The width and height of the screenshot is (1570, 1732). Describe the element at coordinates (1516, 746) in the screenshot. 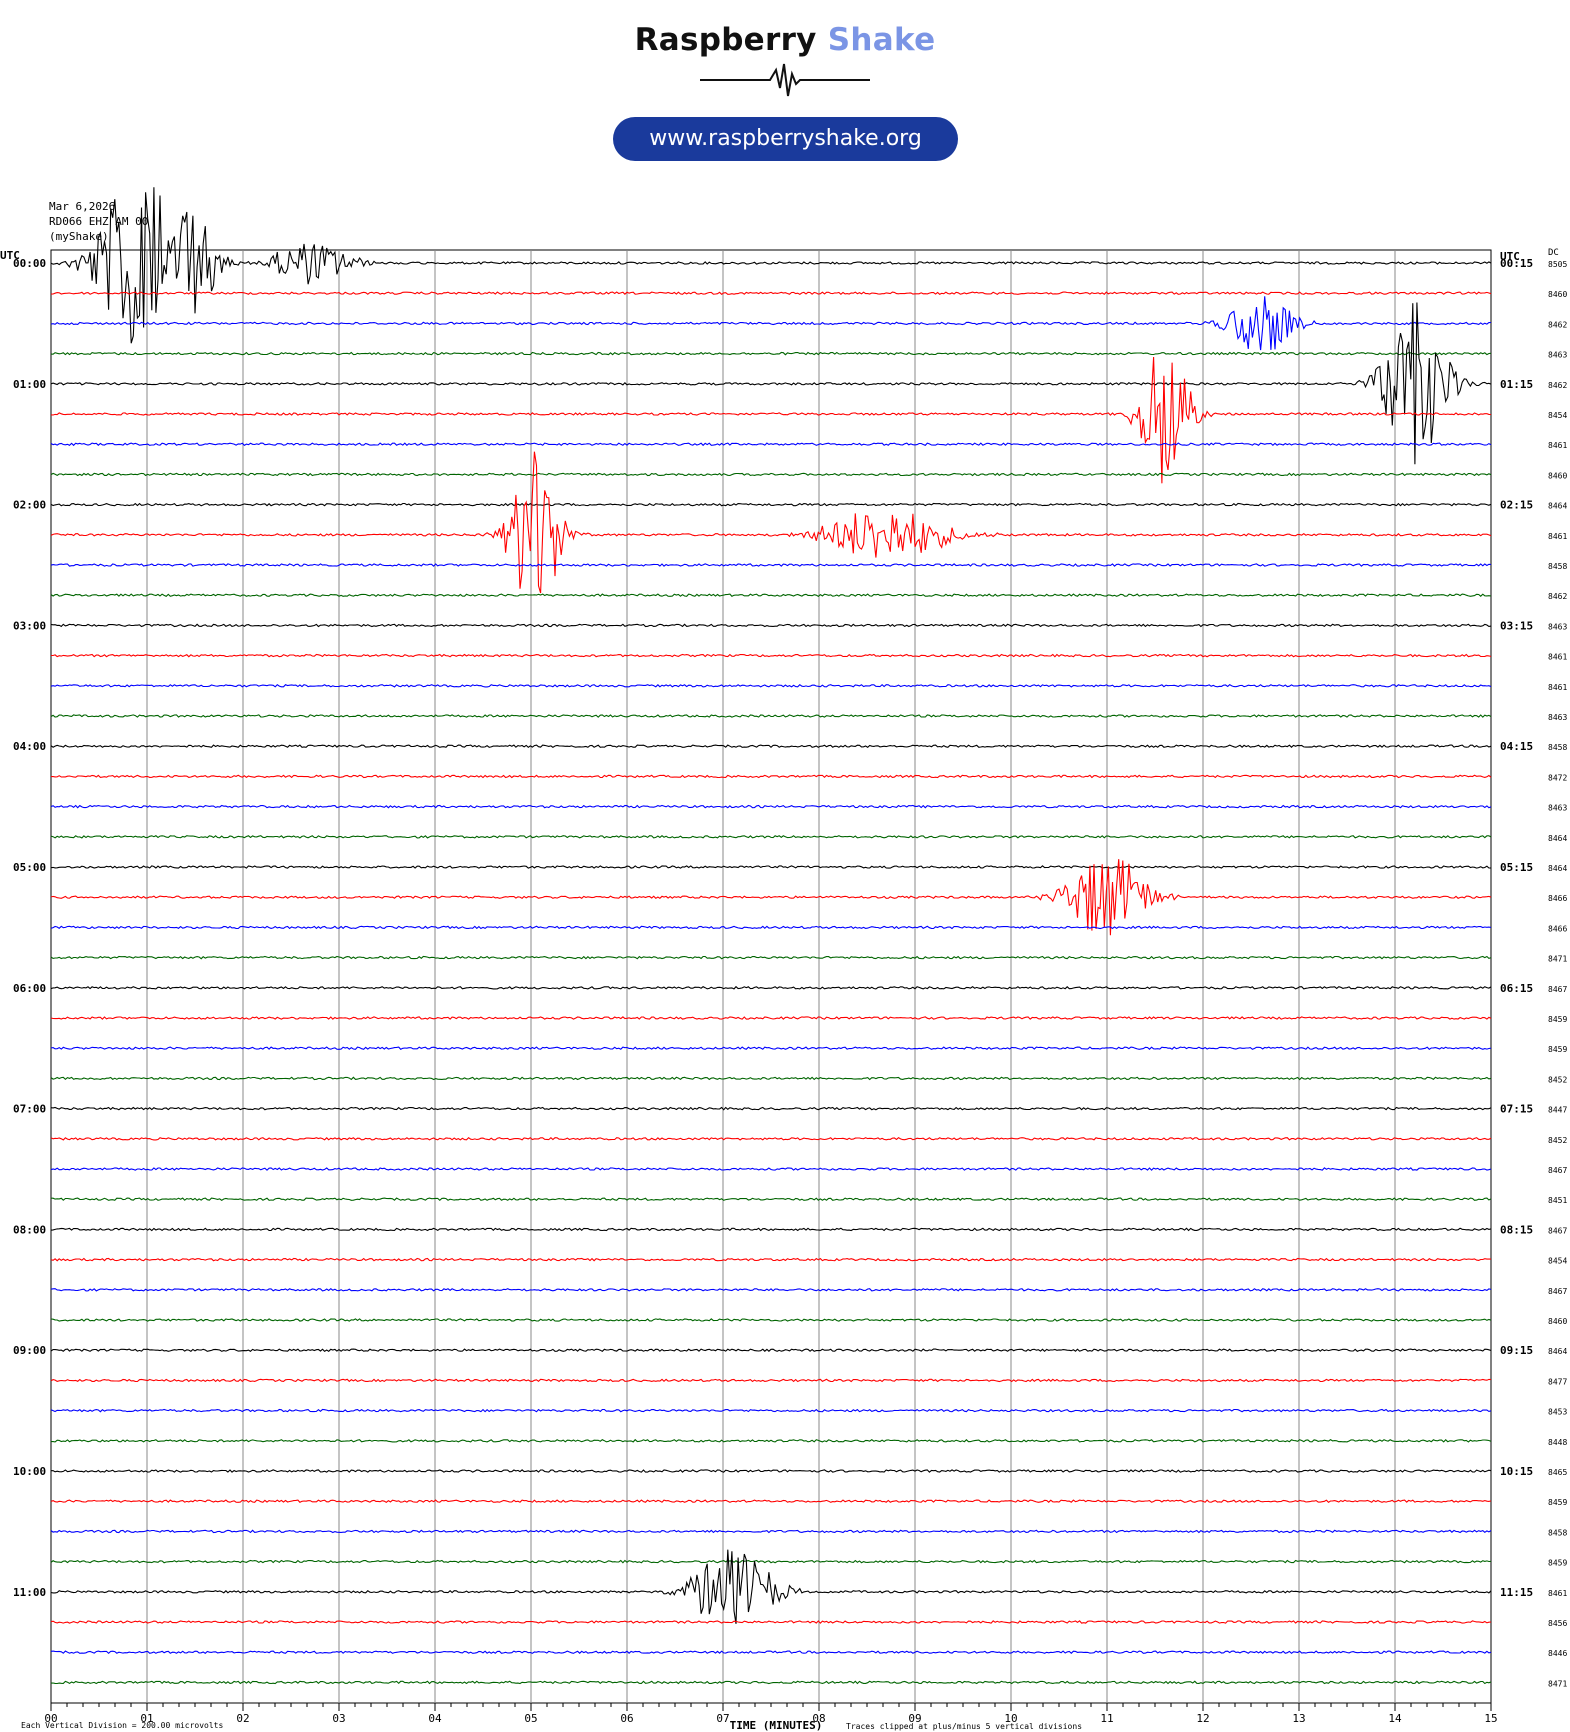

I see `right-time-label: 04:15` at that location.